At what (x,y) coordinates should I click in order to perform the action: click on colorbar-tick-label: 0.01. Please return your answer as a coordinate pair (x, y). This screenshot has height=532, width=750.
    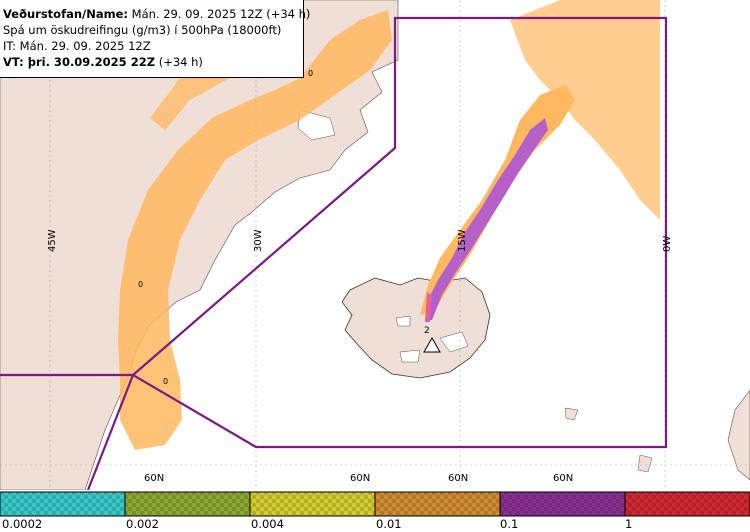
    Looking at the image, I should click on (389, 524).